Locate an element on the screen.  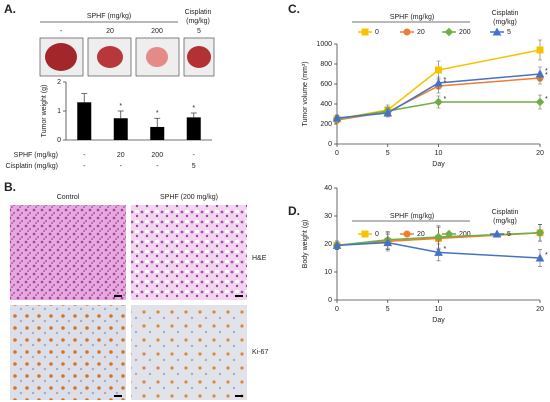
y-tick-label: 1000 is located at coordinates (324, 44).